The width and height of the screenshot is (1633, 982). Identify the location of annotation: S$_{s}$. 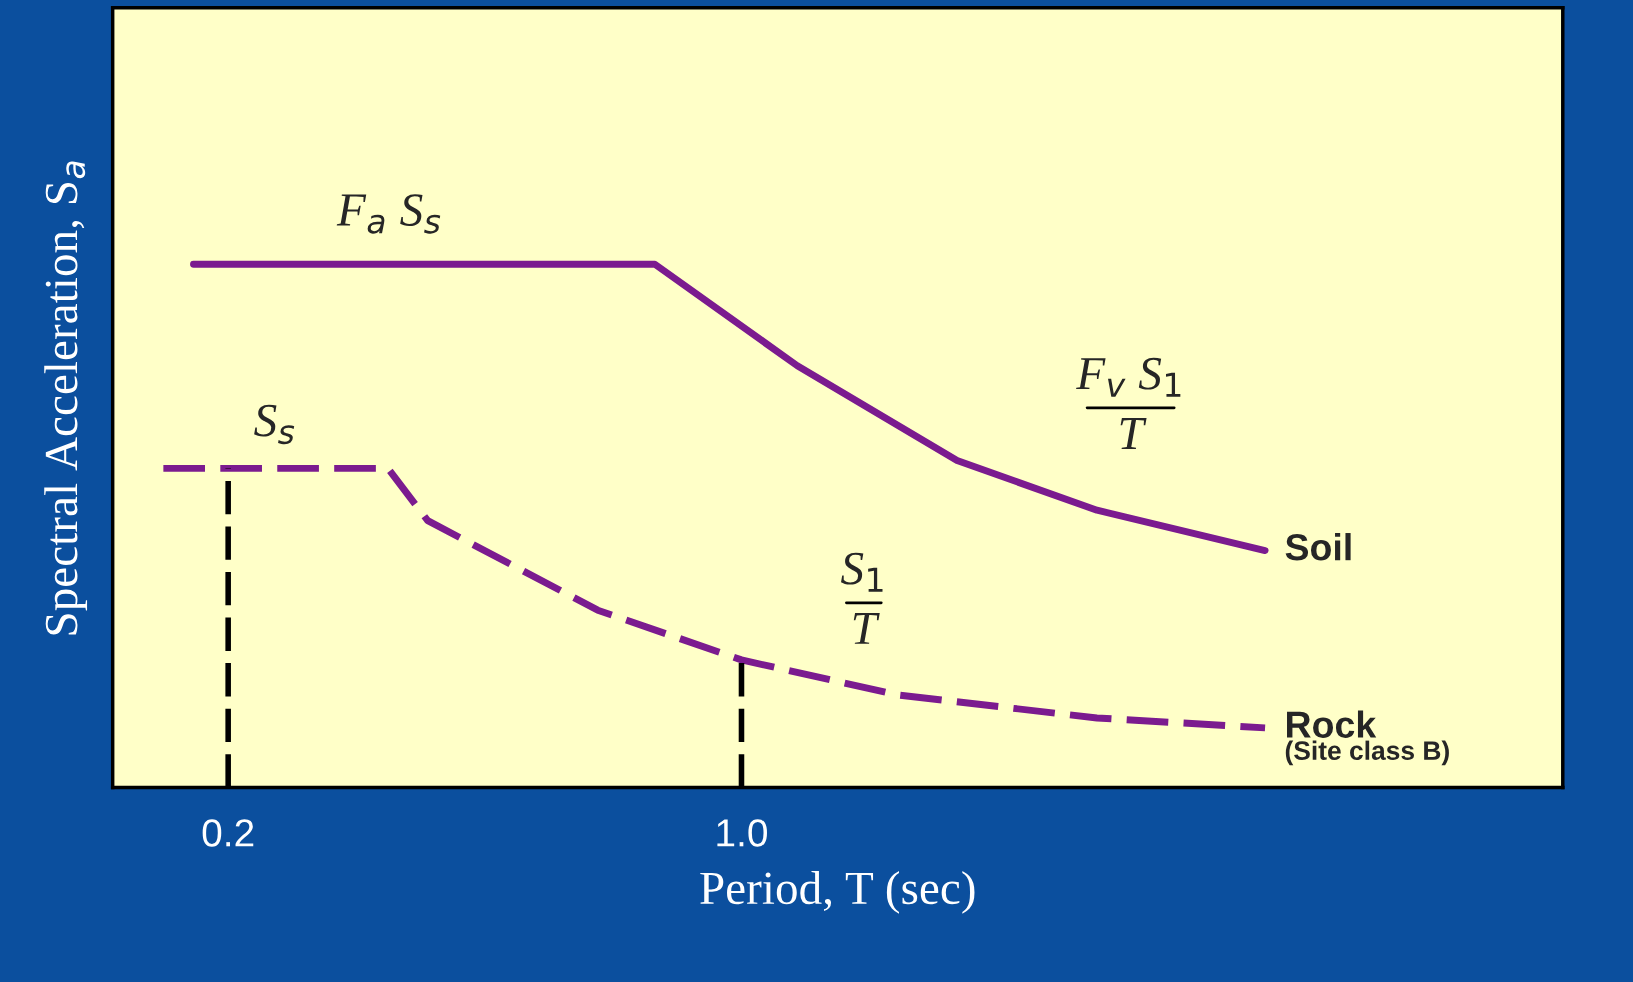
(274, 424).